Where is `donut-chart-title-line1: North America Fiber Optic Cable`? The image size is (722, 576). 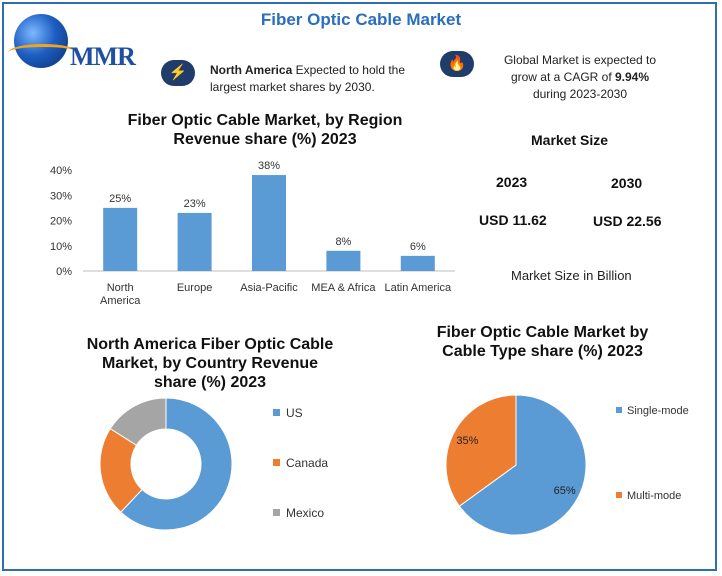 donut-chart-title-line1: North America Fiber Optic Cable is located at coordinates (210, 344).